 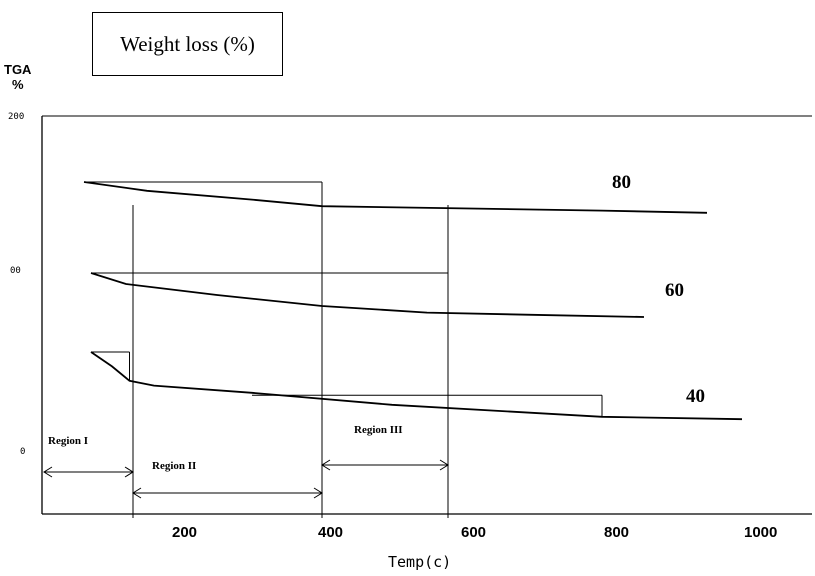 What do you see at coordinates (474, 532) in the screenshot?
I see `x-tick-label: 600` at bounding box center [474, 532].